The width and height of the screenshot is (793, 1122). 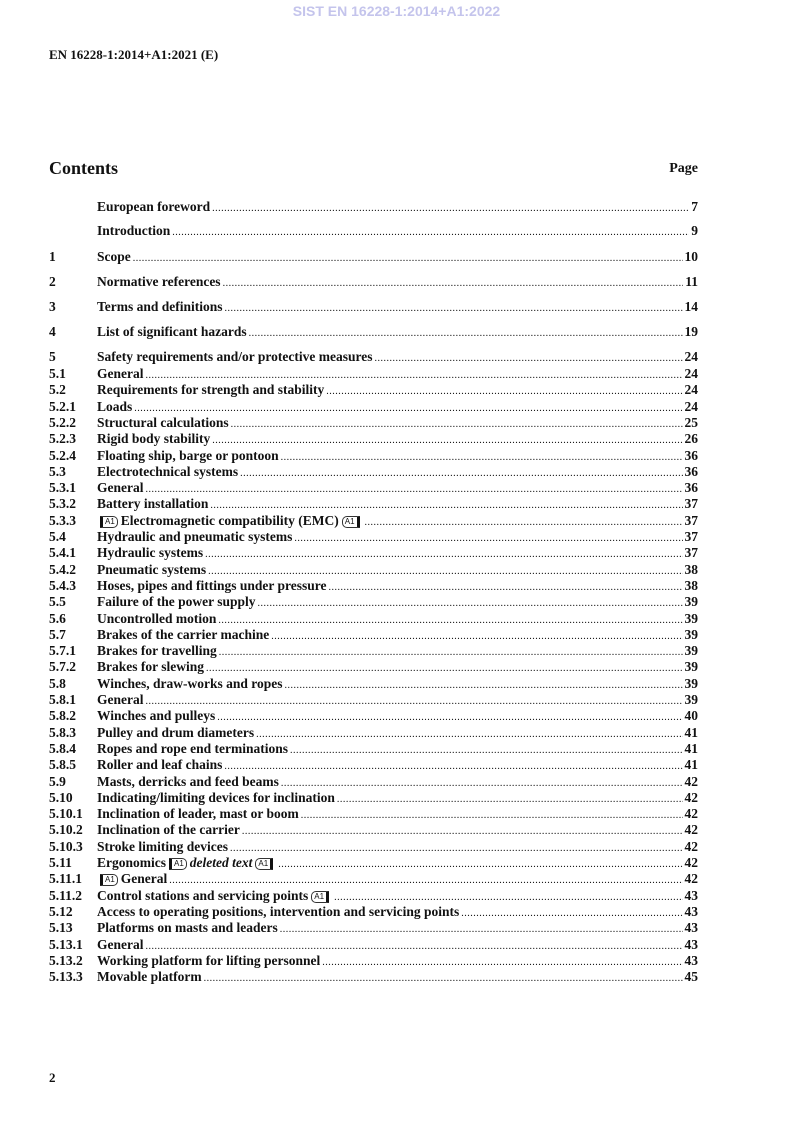 I want to click on toc-entry: 5.3 Electrotechnical systems 36, so click(x=373, y=473).